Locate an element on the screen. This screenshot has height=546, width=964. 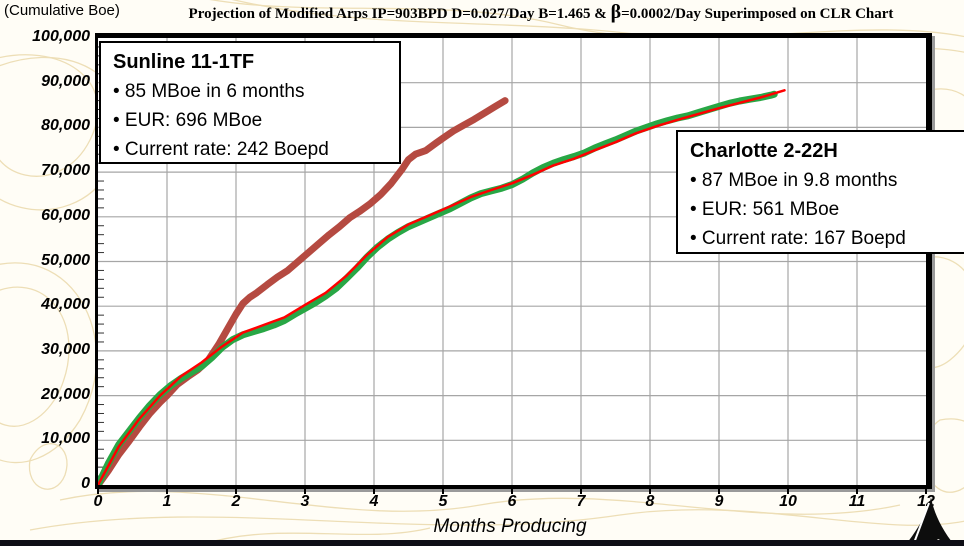
annotation-sunline-line-1: • 85 MBoe in 6 months is located at coordinates (209, 91).